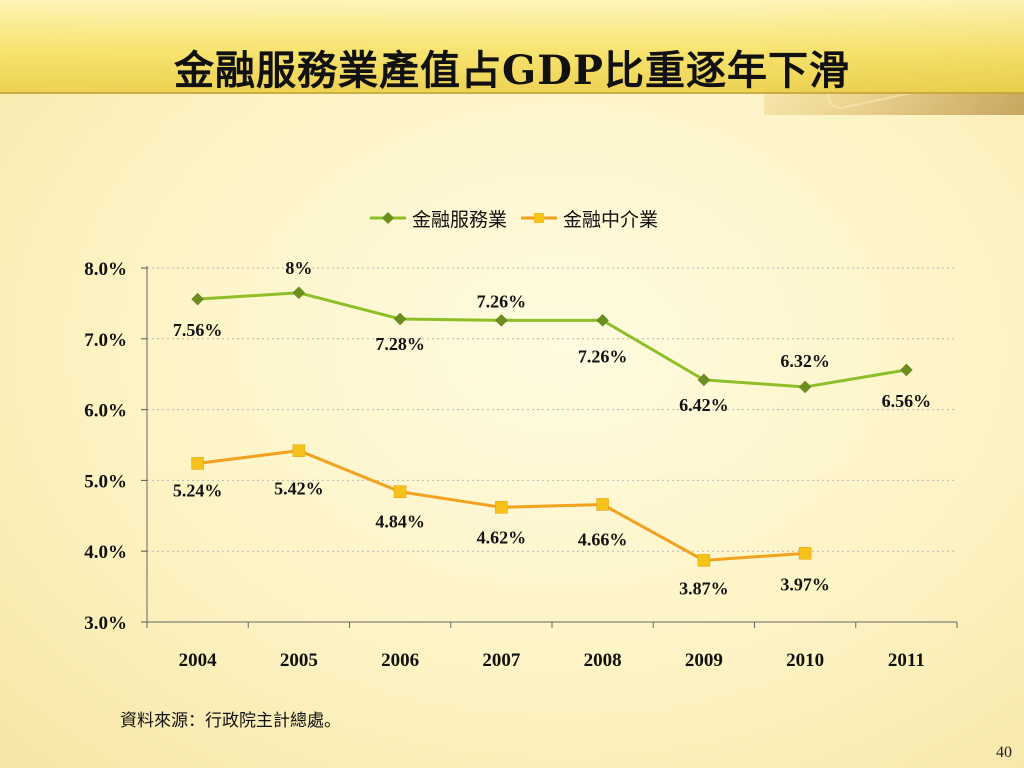 Image resolution: width=1024 pixels, height=768 pixels. What do you see at coordinates (198, 330) in the screenshot?
I see `data-label-finance-services: 7.56%` at bounding box center [198, 330].